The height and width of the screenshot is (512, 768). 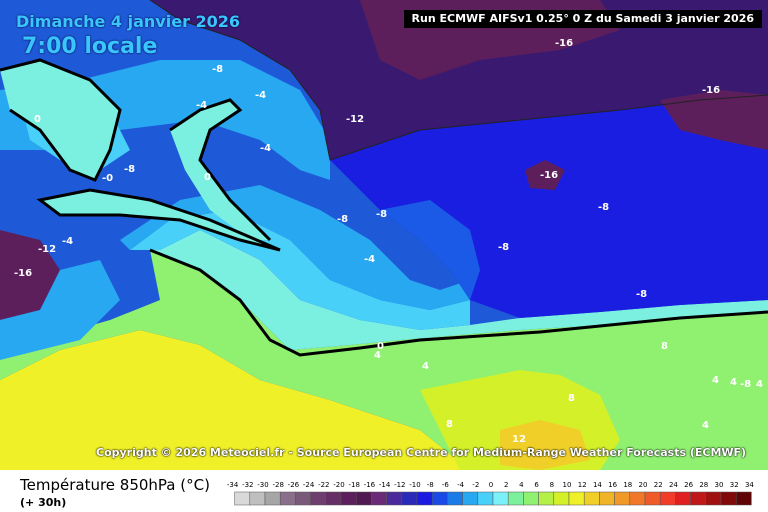 I want to click on legend-tick: 14, so click(x=597, y=485).